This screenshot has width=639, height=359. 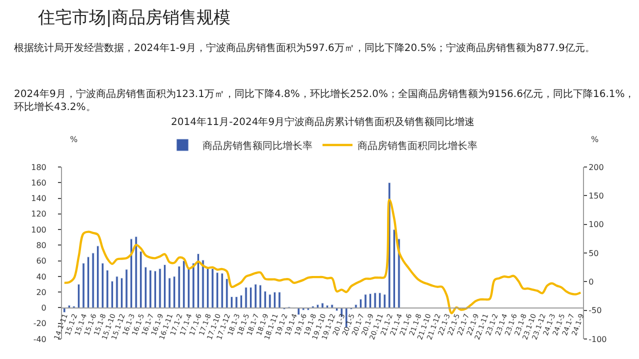 What do you see at coordinates (38, 199) in the screenshot?
I see `y-tick-label: 140` at bounding box center [38, 199].